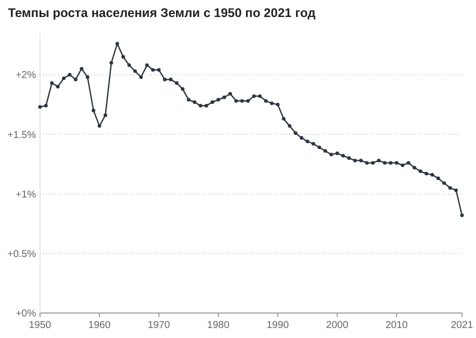 The width and height of the screenshot is (476, 338). Describe the element at coordinates (26, 314) in the screenshot. I see `y-tick-label: +0%` at that location.